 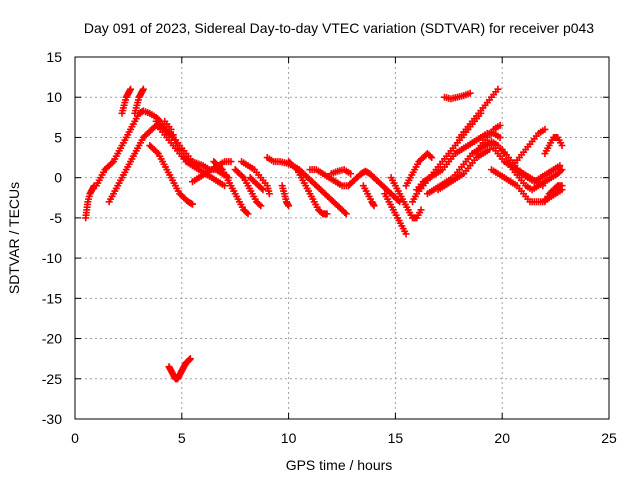 What do you see at coordinates (52, 379) in the screenshot?
I see `y-tick-label: -25` at bounding box center [52, 379].